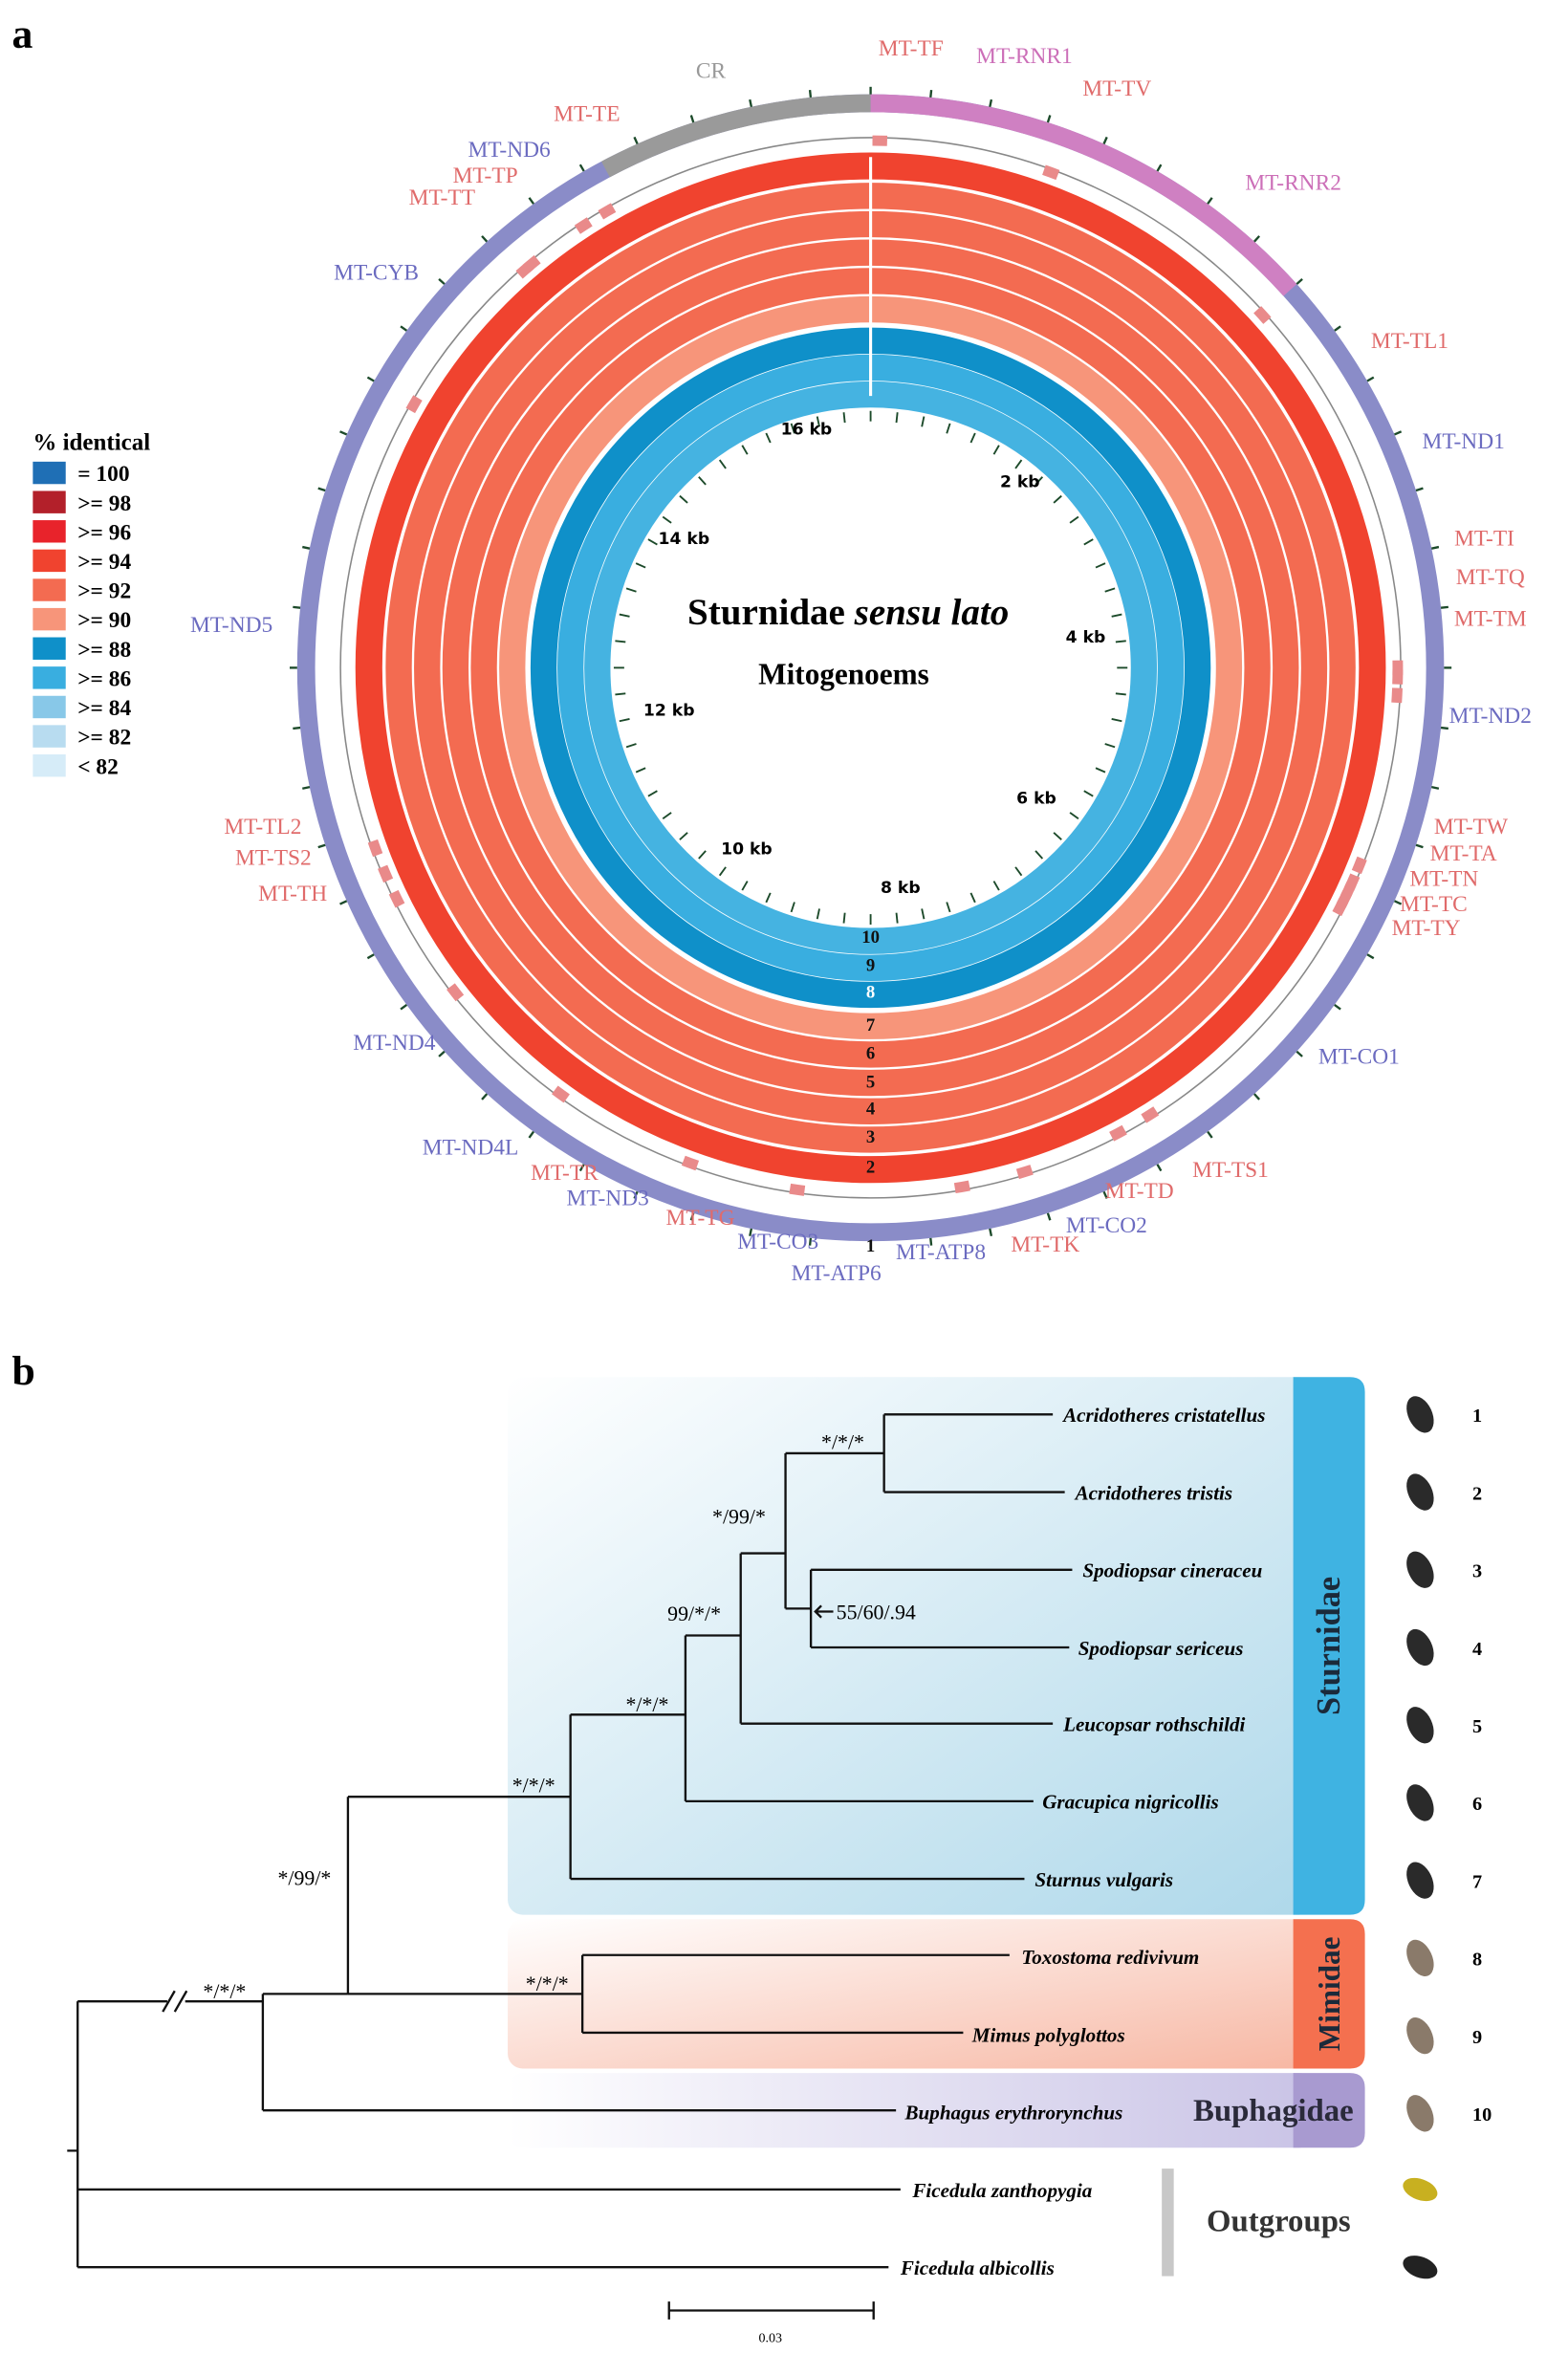 Image resolution: width=1568 pixels, height=2354 pixels. Describe the element at coordinates (104, 504) in the screenshot. I see `legend-label: >= 98` at that location.